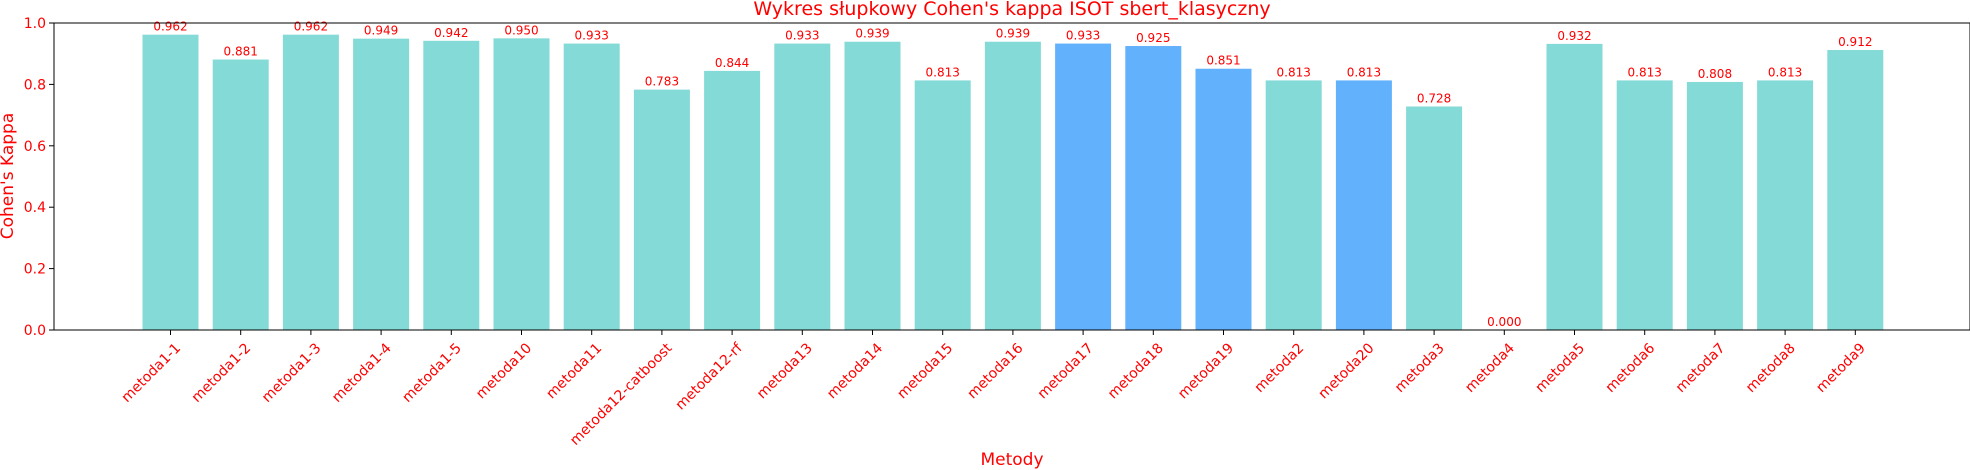 The width and height of the screenshot is (1970, 470). Describe the element at coordinates (1560, 368) in the screenshot. I see `x-tick-label: metoda5` at that location.